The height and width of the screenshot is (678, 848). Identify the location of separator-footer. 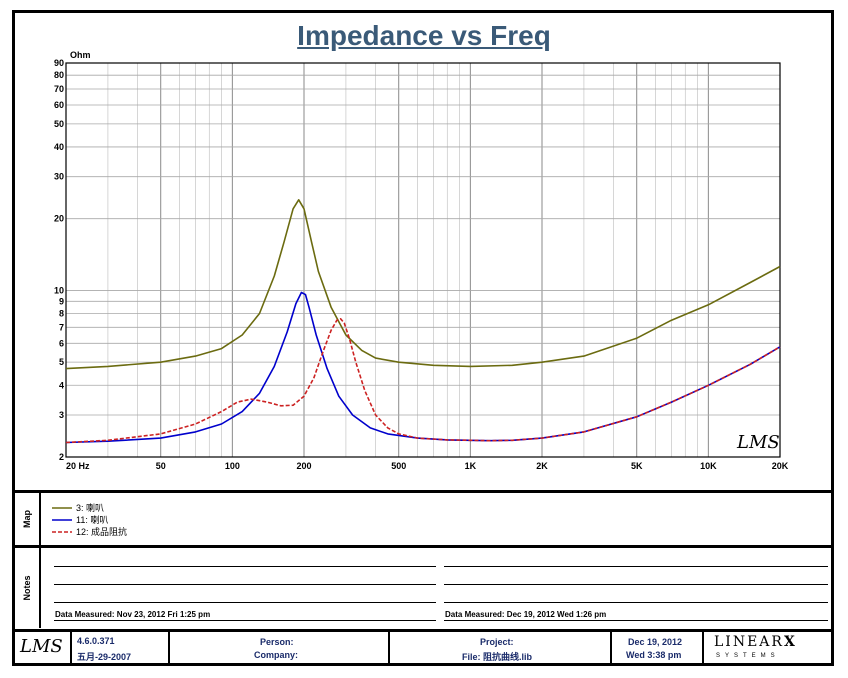
(423, 630).